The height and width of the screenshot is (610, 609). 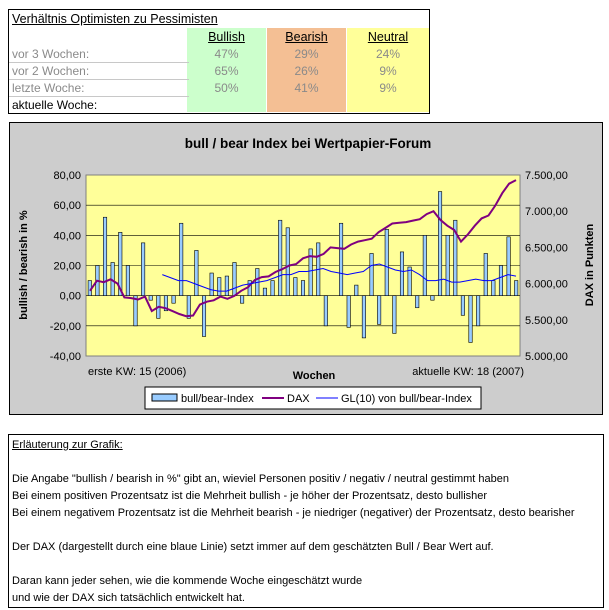 What do you see at coordinates (65, 357) in the screenshot?
I see `y-tick-label: -40,00` at bounding box center [65, 357].